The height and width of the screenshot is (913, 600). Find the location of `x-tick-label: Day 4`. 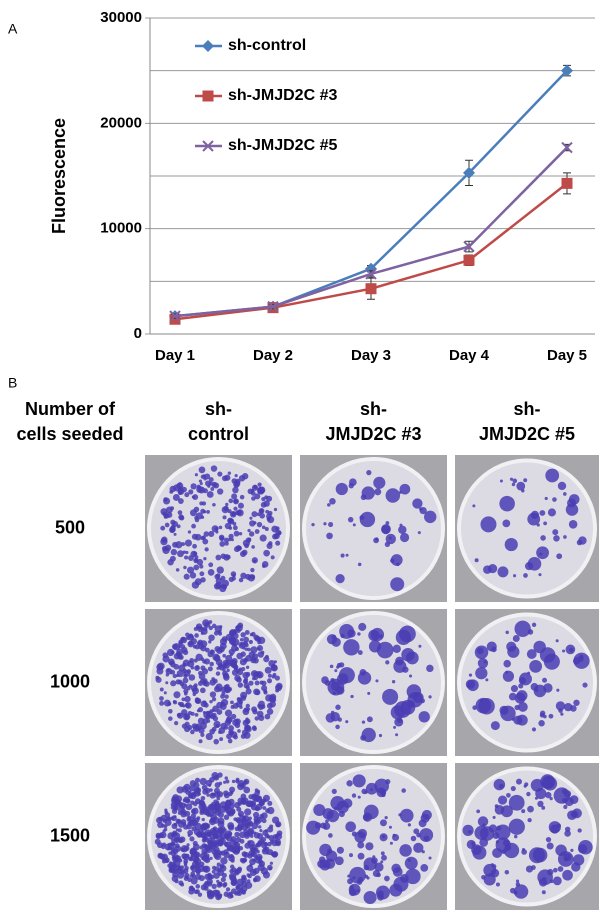

x-tick-label: Day 4 is located at coordinates (469, 355).